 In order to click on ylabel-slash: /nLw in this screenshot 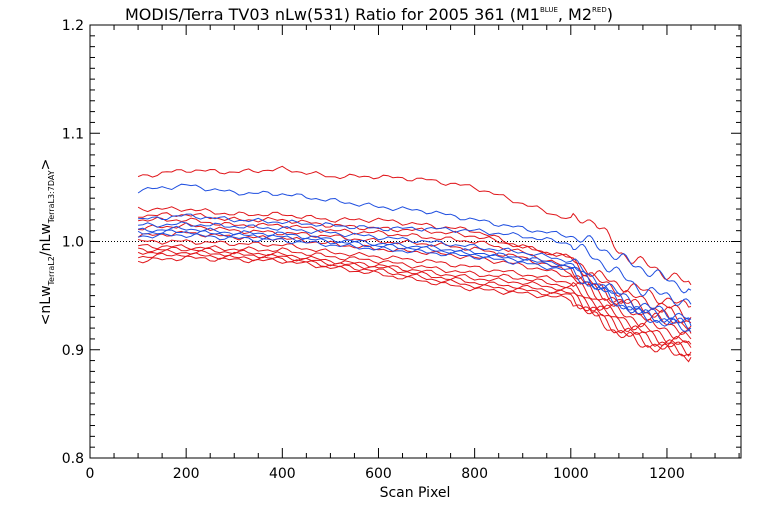, I will do `click(46, 239)`.